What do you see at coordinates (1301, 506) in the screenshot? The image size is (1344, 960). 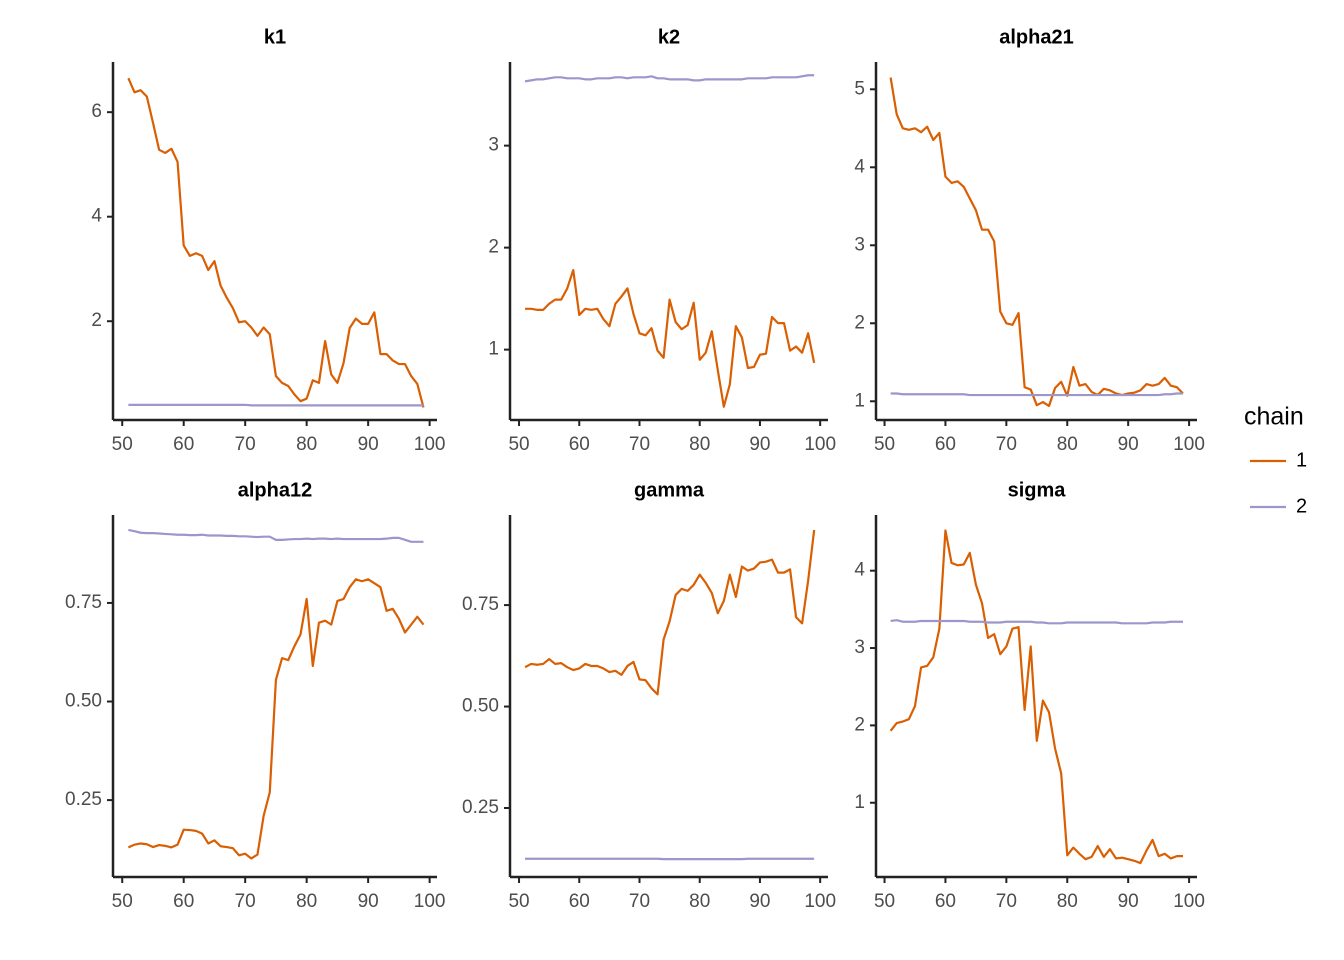 I see `legend-label: 2` at bounding box center [1301, 506].